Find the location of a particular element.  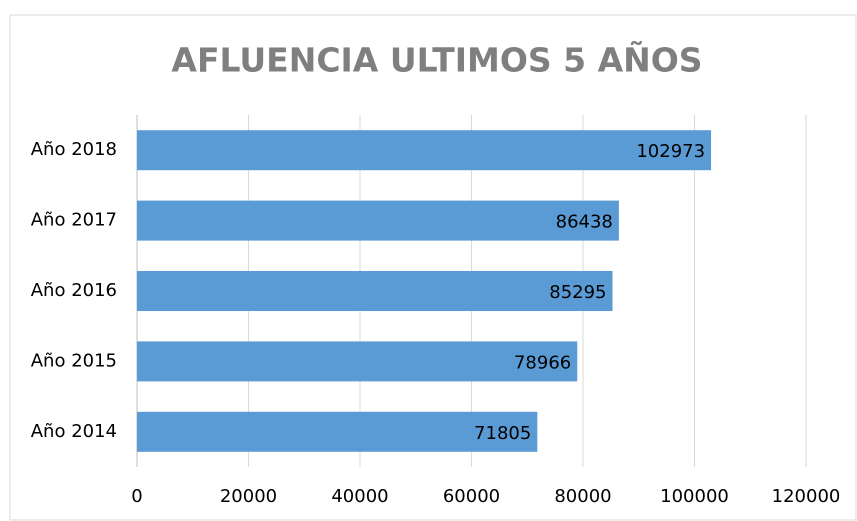

data-label: 78966 is located at coordinates (542, 362).